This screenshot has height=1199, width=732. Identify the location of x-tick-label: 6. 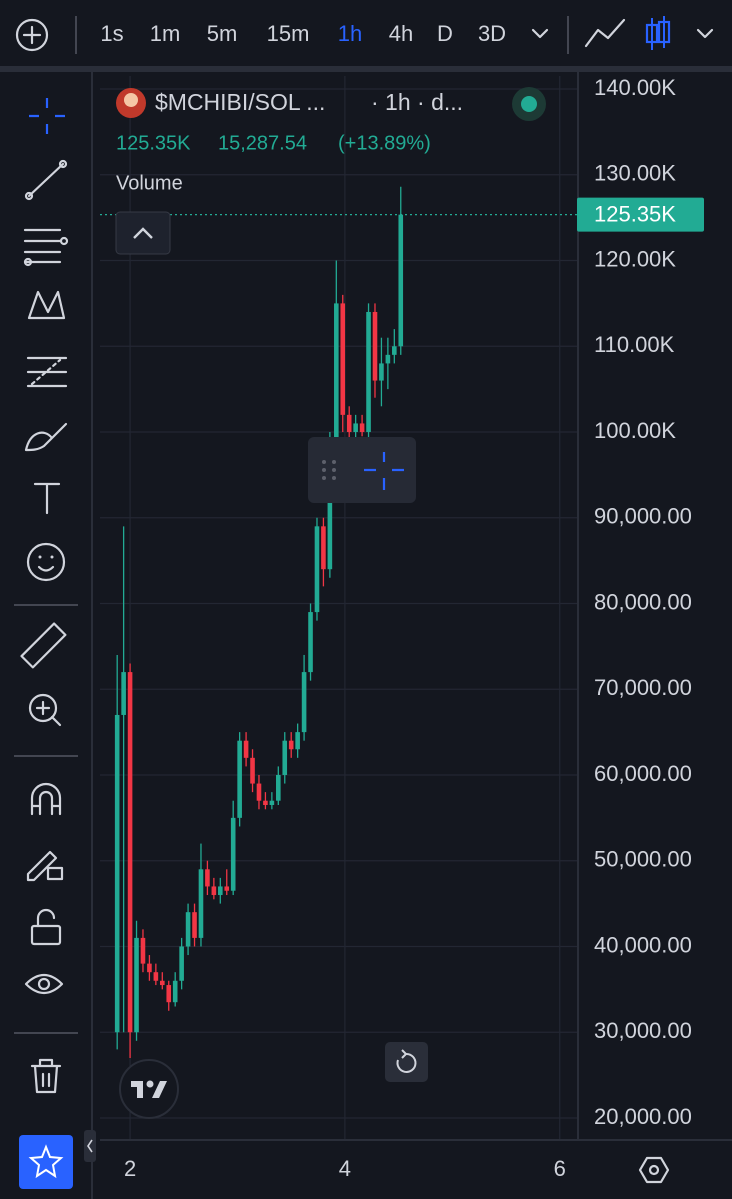
(560, 1168).